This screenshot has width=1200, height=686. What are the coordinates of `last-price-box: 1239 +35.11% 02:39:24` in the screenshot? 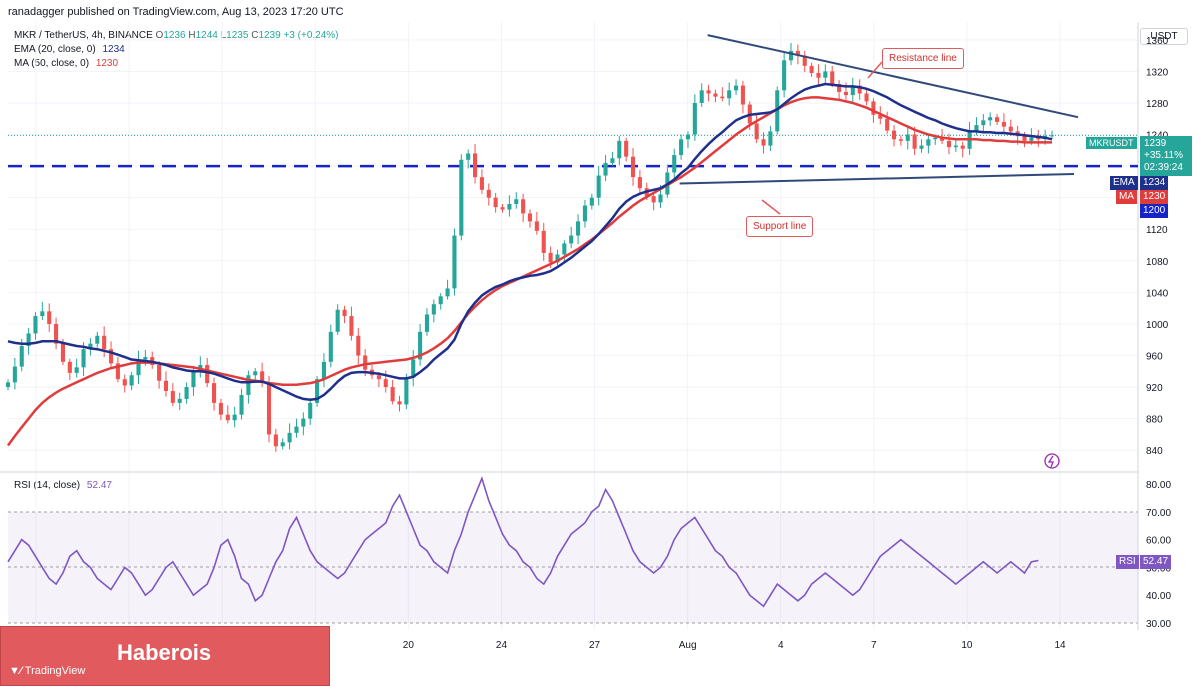 It's located at (1166, 156).